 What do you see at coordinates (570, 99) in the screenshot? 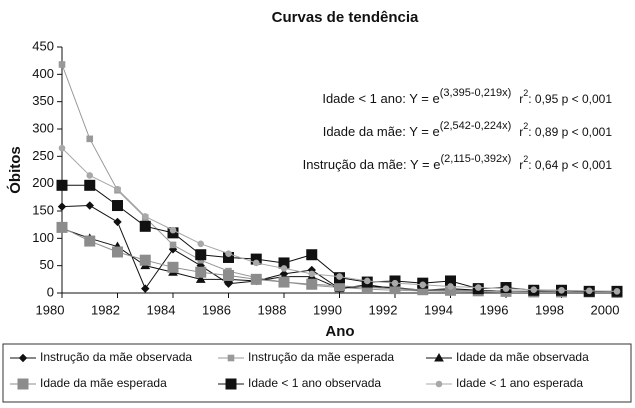
I see `annotation-stat: : 0,95 p < 0,001` at bounding box center [570, 99].